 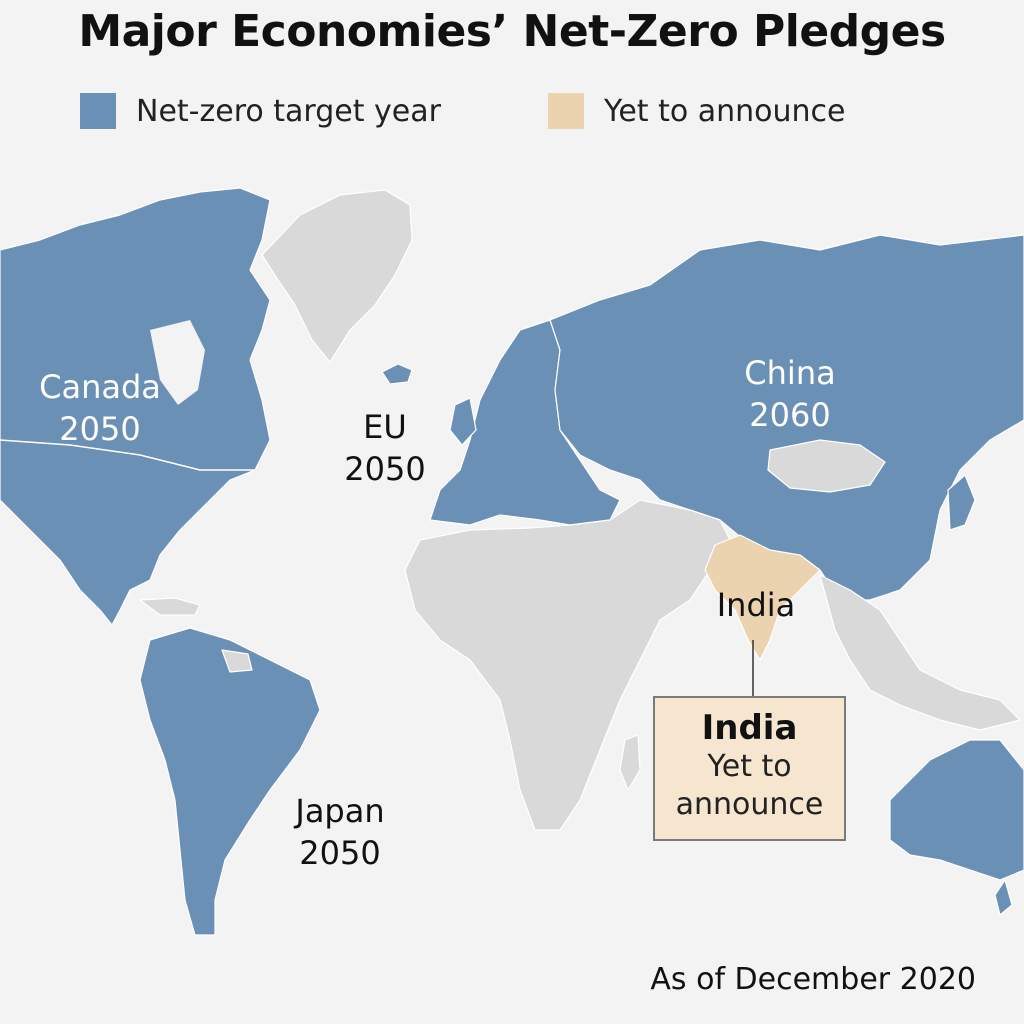 I want to click on legend-label-announce: Yet to announce, so click(x=725, y=111).